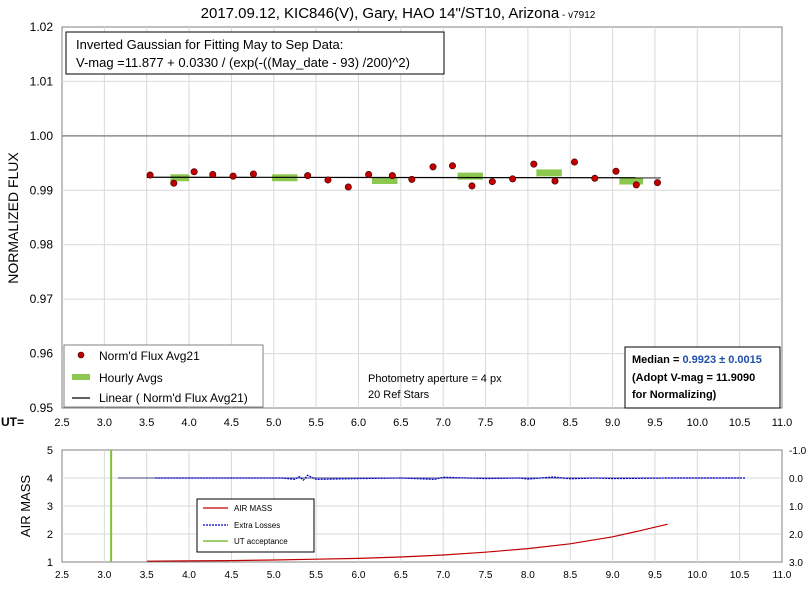  Describe the element at coordinates (740, 575) in the screenshot. I see `bottom-x-tick-label: 10.5` at that location.